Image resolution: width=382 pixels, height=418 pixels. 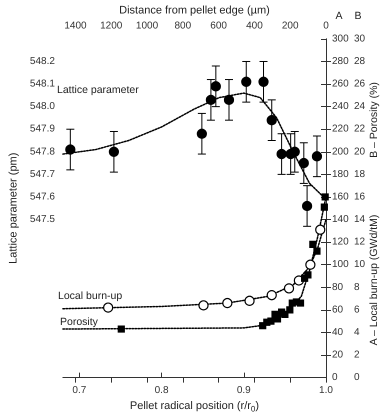 I want to click on y2-tick-label: 140, so click(x=341, y=220).